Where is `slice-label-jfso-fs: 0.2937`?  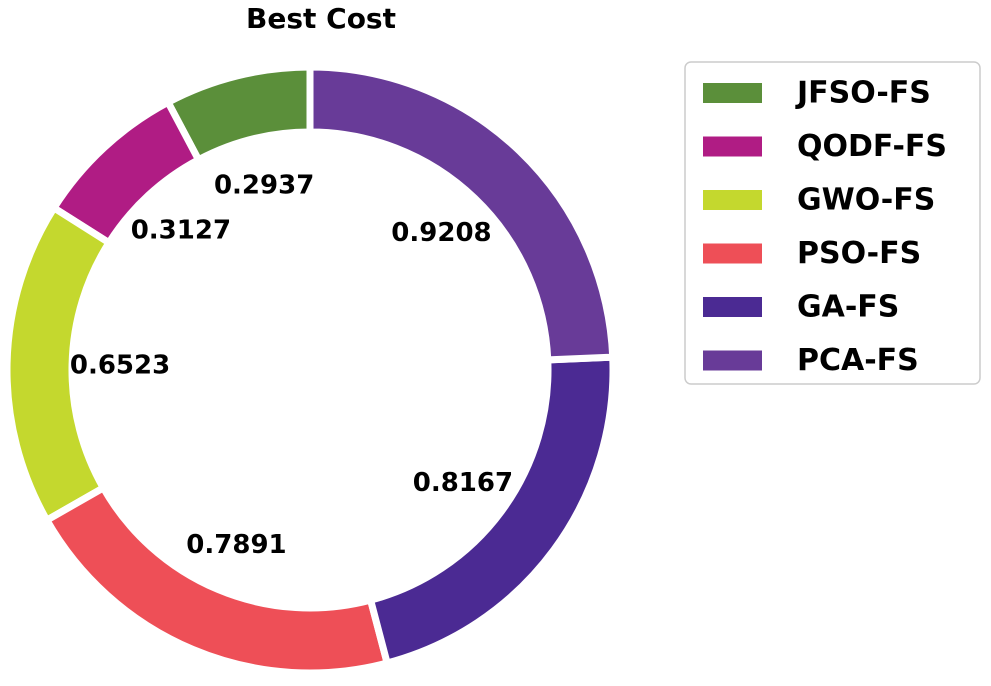
slice-label-jfso-fs: 0.2937 is located at coordinates (264, 186).